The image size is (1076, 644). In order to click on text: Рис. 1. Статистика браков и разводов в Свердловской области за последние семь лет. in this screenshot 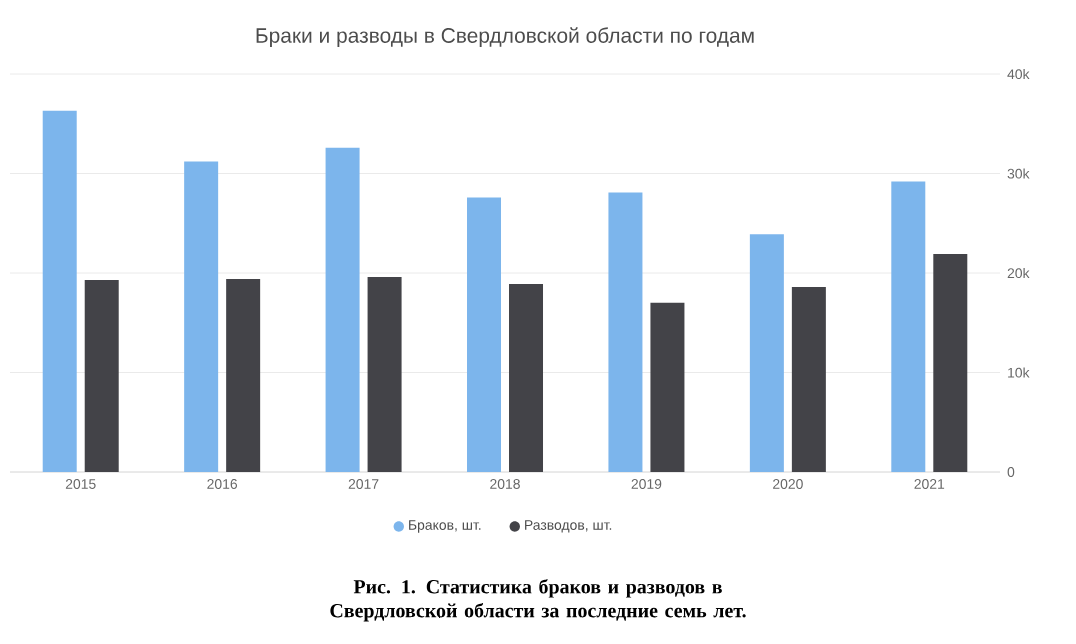, I will do `click(538, 600)`.